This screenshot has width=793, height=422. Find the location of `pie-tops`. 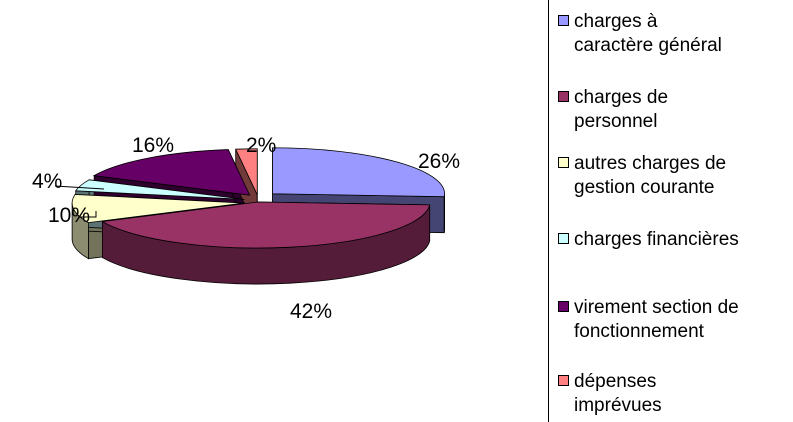

pie-tops is located at coordinates (258, 198).